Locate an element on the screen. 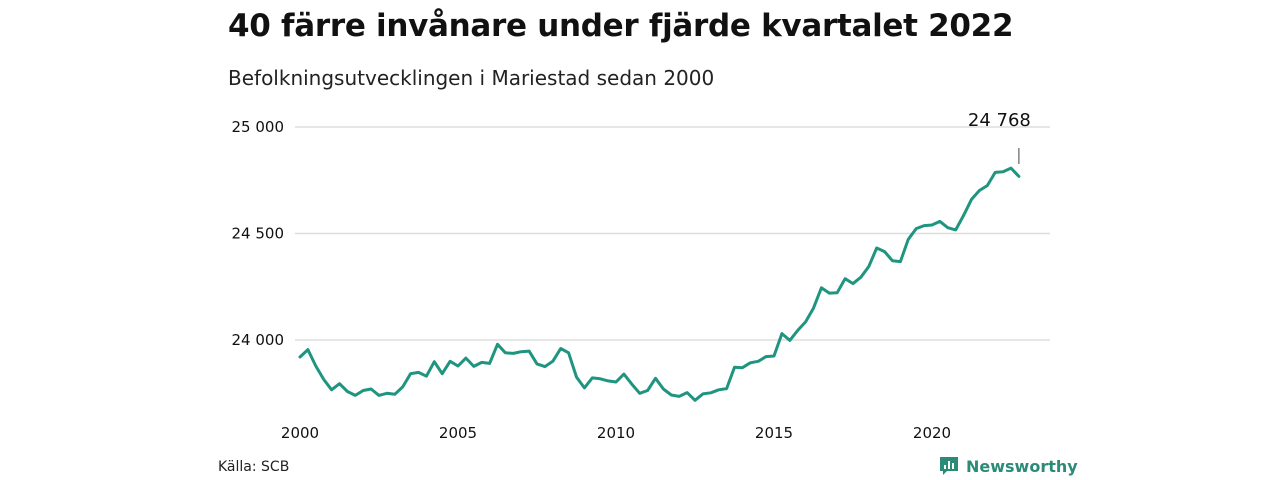 The image size is (1280, 480). annotation-label: 24 768 is located at coordinates (999, 120).